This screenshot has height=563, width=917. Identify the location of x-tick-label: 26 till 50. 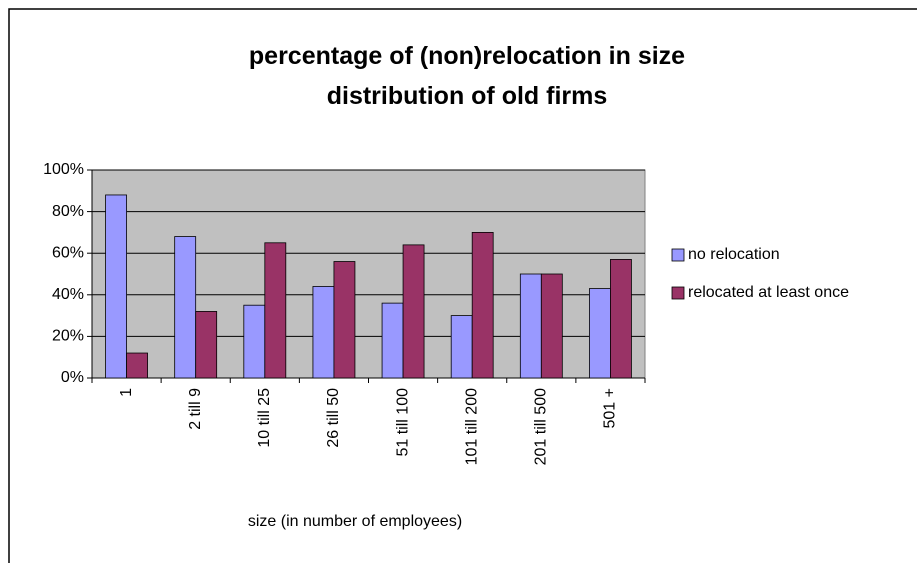
(333, 418).